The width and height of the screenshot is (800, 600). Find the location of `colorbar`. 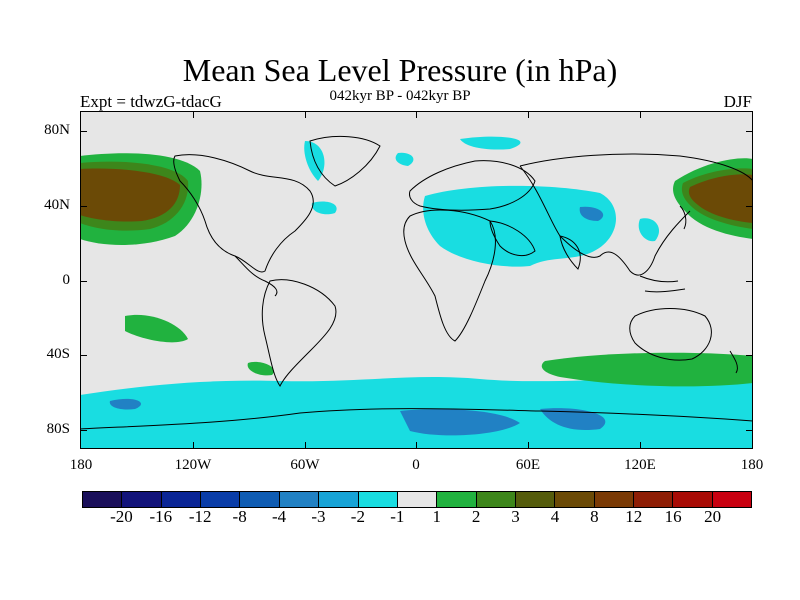

colorbar is located at coordinates (417, 499).